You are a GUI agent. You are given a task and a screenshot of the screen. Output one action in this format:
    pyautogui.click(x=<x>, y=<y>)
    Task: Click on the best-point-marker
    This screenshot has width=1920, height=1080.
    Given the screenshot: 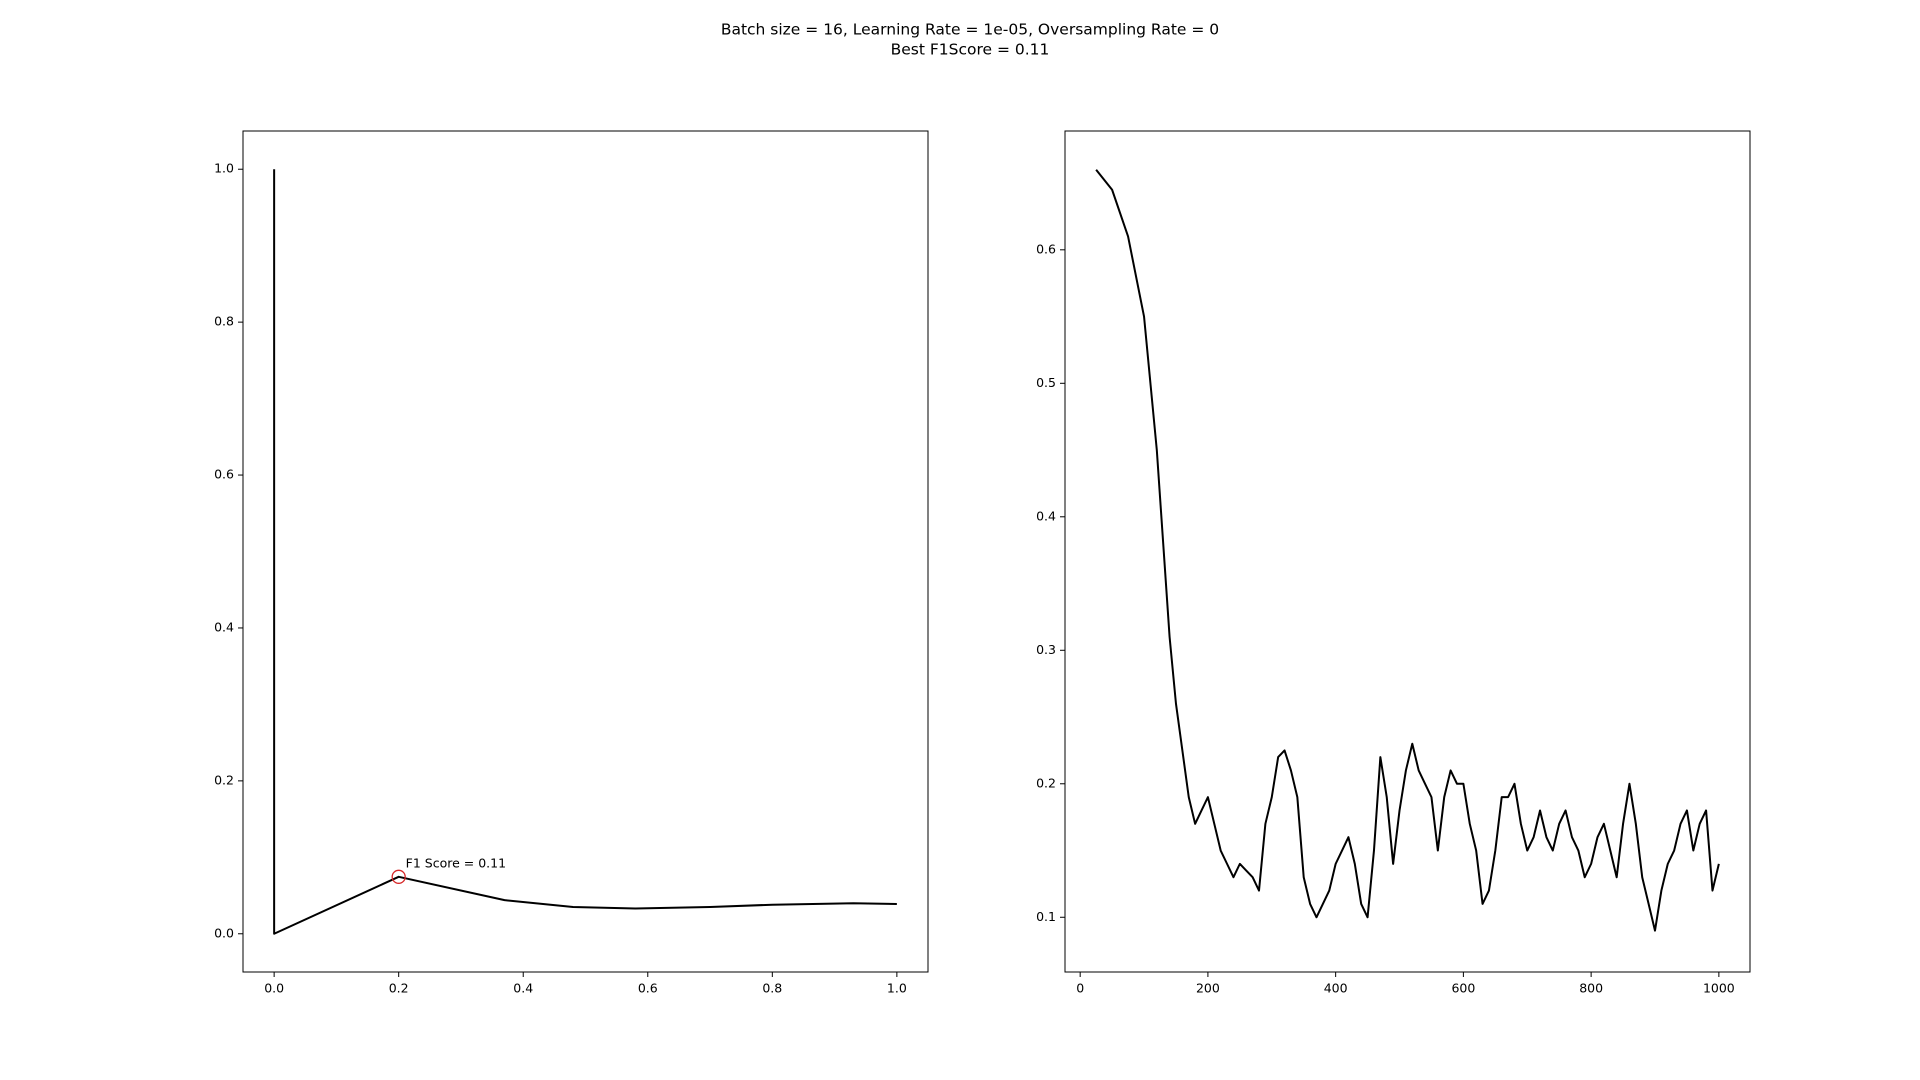 What is the action you would take?
    pyautogui.click(x=398, y=876)
    